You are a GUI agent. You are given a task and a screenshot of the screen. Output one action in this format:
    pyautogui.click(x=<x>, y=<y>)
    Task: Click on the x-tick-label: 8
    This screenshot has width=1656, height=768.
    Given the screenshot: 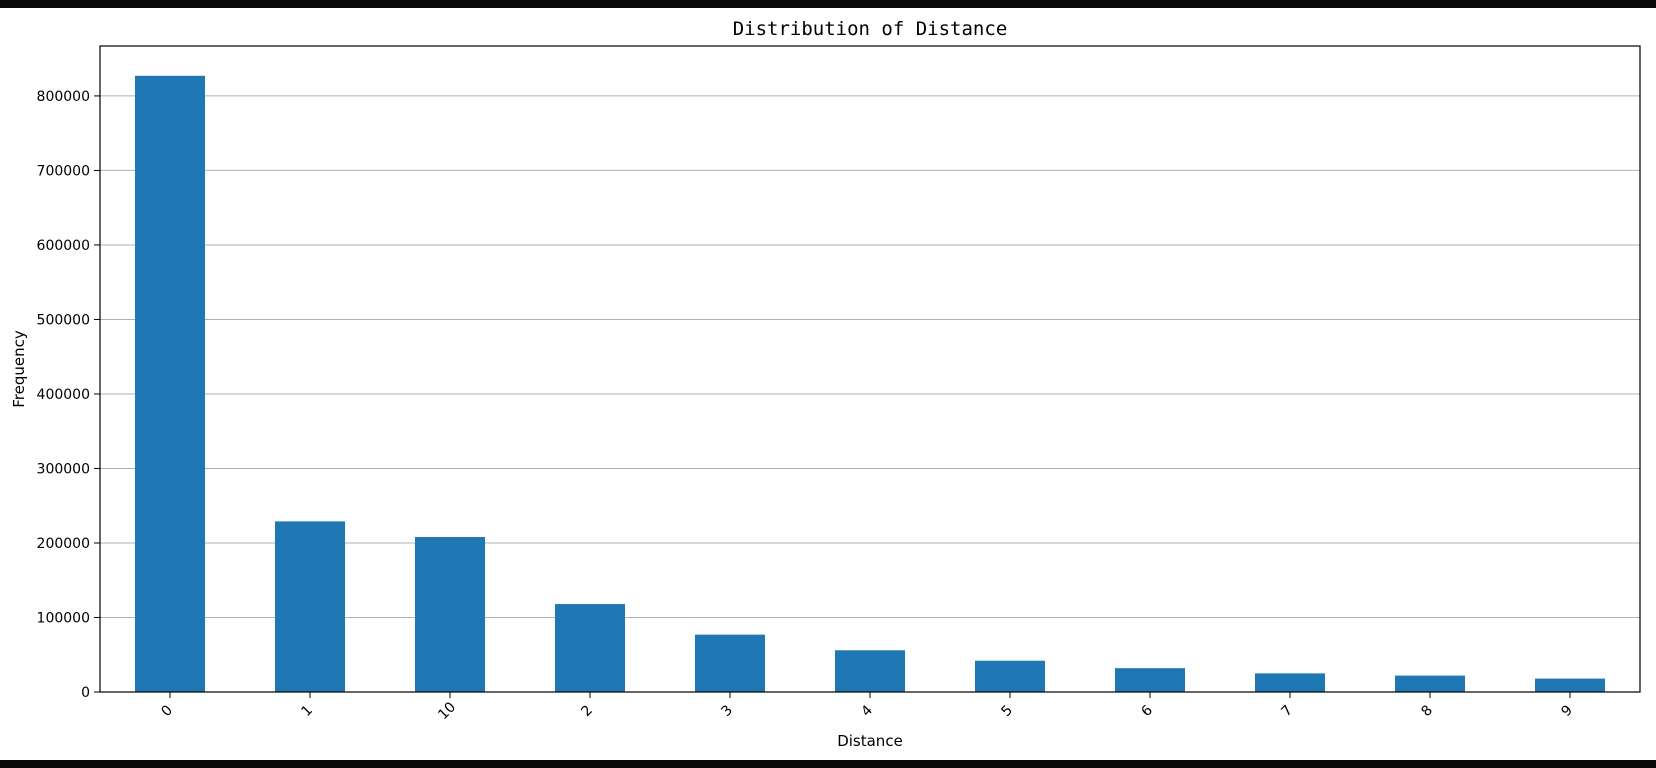 What is the action you would take?
    pyautogui.click(x=1427, y=711)
    